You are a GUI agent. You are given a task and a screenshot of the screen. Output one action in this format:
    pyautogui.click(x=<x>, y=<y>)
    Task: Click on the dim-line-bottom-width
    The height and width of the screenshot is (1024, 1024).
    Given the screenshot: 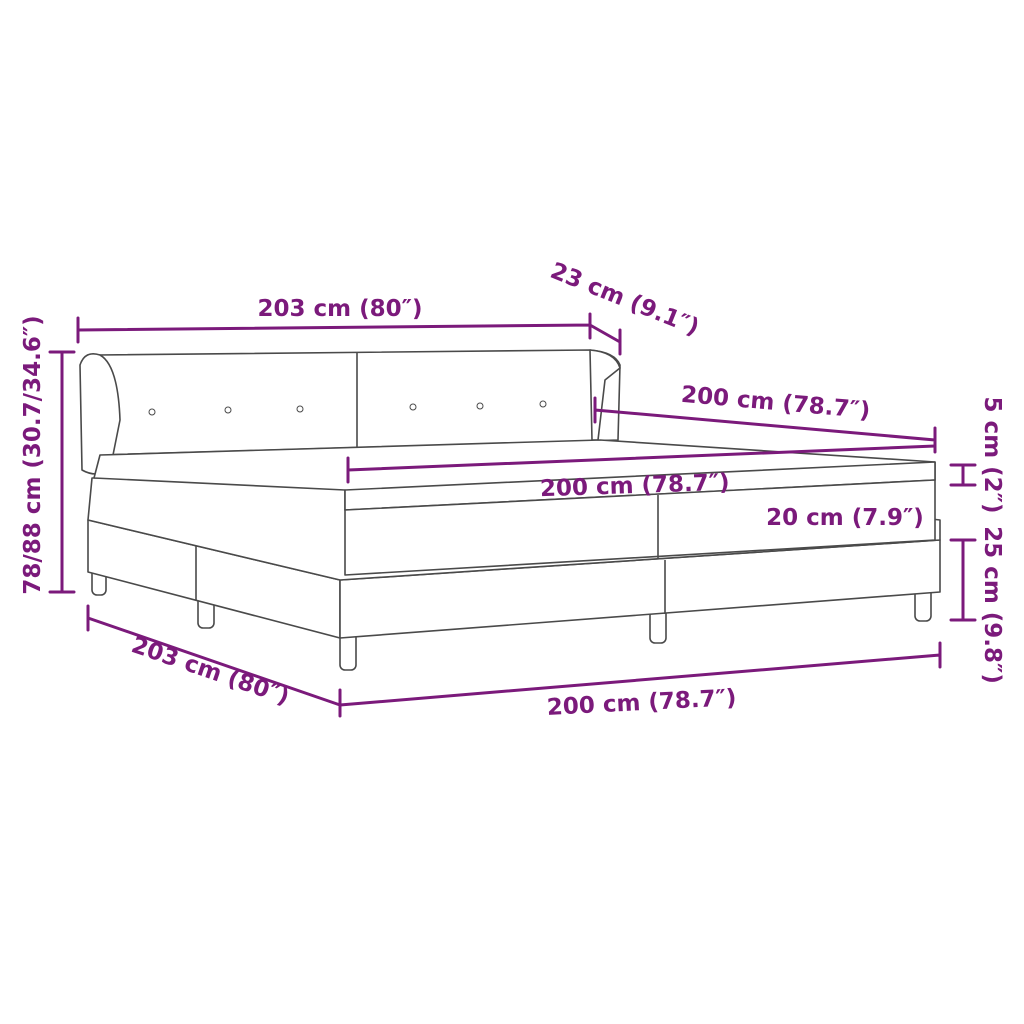 What is the action you would take?
    pyautogui.click(x=214, y=661)
    